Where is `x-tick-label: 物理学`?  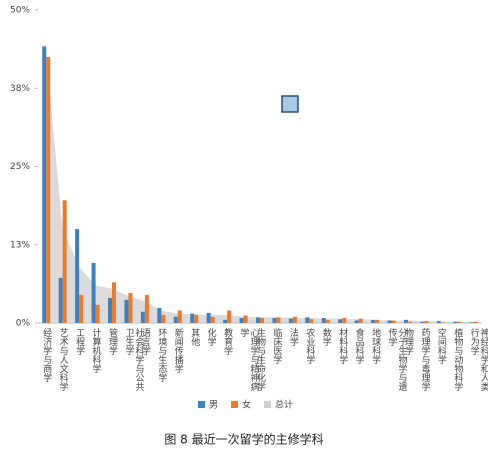
x-tick-label: 物理学 is located at coordinates (408, 341).